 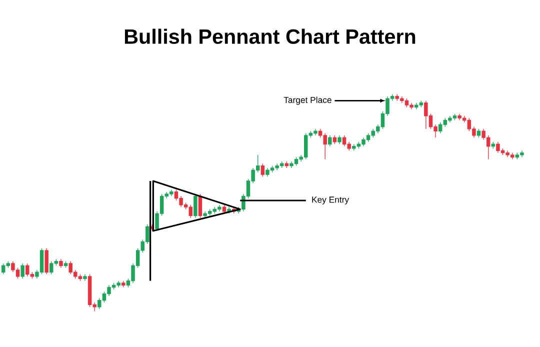 I want to click on annotation: Key Entry, so click(x=331, y=200).